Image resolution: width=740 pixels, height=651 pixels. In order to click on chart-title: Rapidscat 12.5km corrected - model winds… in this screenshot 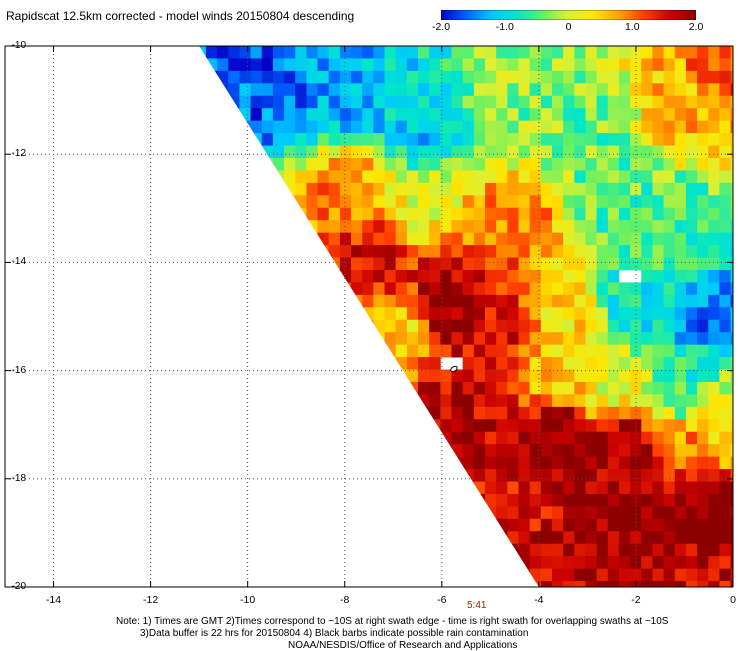, I will do `click(180, 16)`.